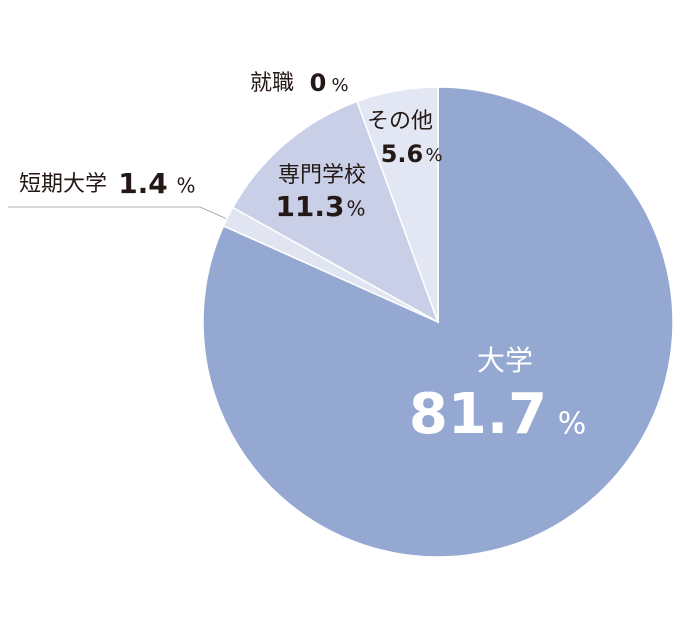  What do you see at coordinates (505, 360) in the screenshot?
I see `slice-label: 大学` at bounding box center [505, 360].